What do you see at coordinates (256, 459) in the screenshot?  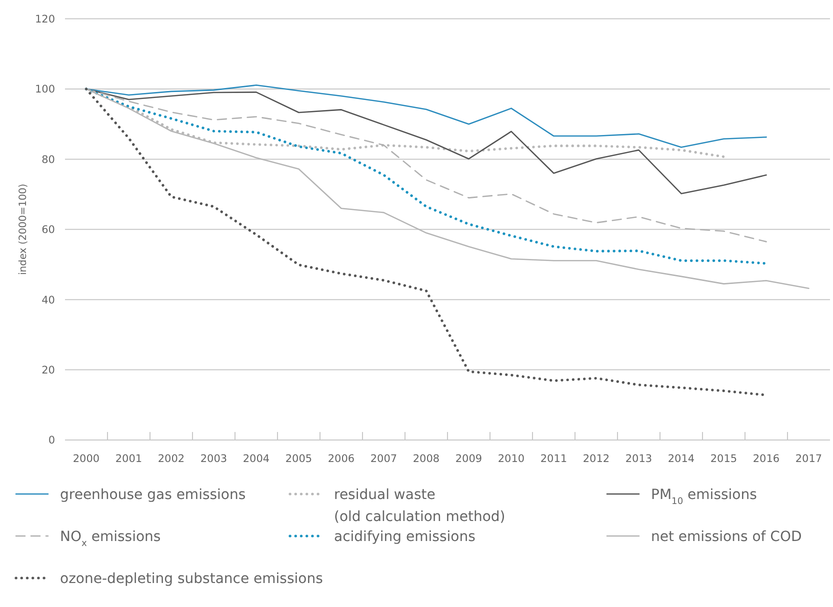 I see `x-tick-label: 2004` at bounding box center [256, 459].